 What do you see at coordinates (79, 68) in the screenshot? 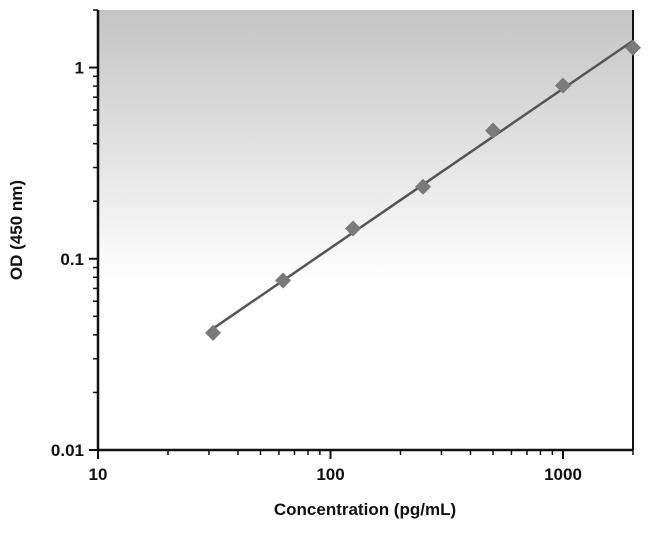
I see `y-tick-label: 1` at bounding box center [79, 68].